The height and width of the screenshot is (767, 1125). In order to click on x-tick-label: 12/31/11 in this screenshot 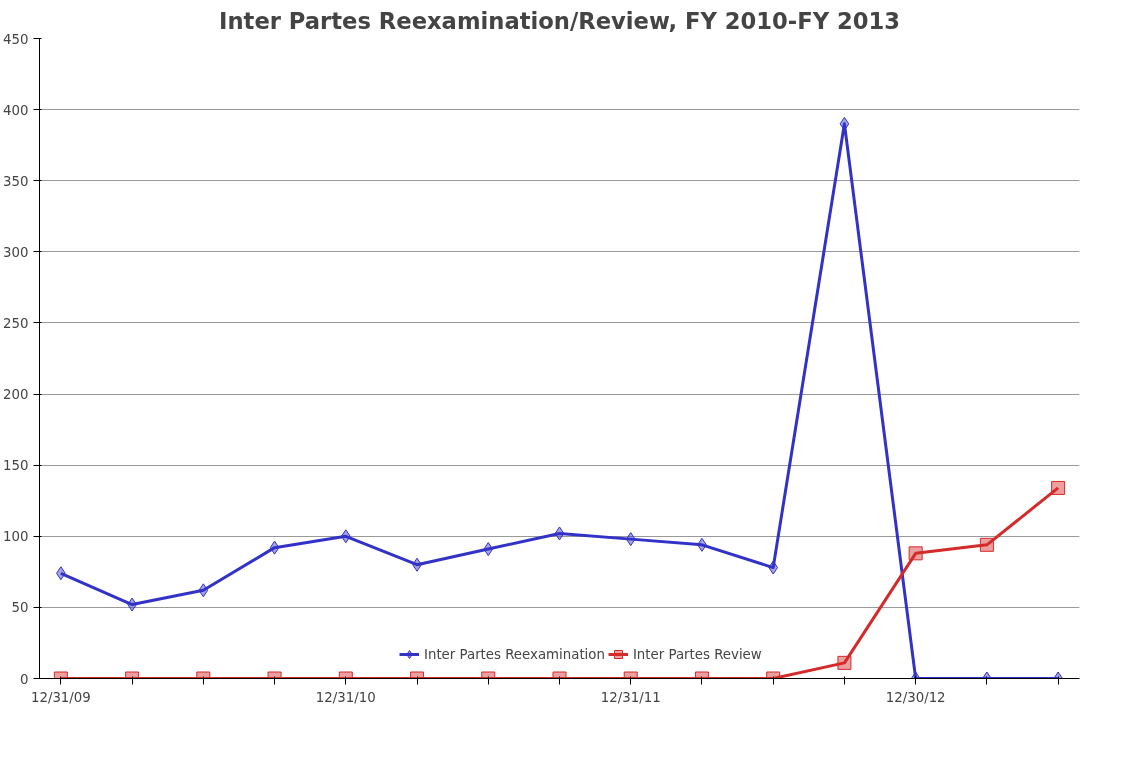, I will do `click(630, 697)`.